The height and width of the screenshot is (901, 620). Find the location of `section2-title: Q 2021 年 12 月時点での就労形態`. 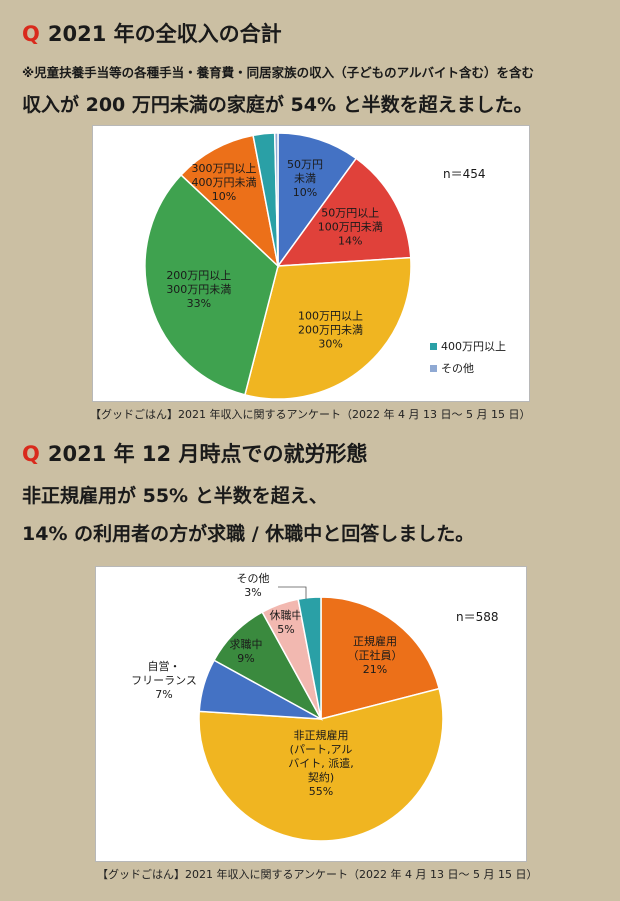

section2-title: Q 2021 年 12 月時点での就労形態 is located at coordinates (194, 453).